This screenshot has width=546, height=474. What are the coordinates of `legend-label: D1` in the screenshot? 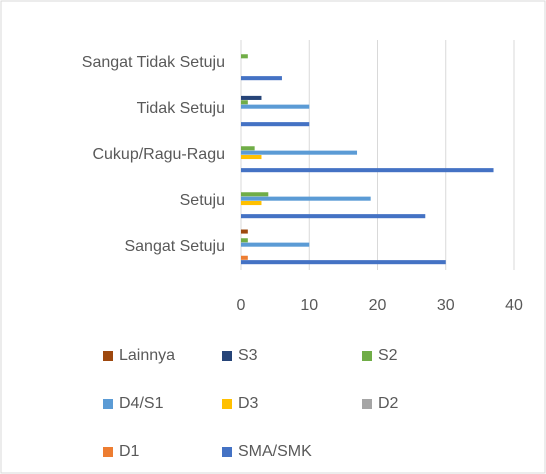 It's located at (129, 451).